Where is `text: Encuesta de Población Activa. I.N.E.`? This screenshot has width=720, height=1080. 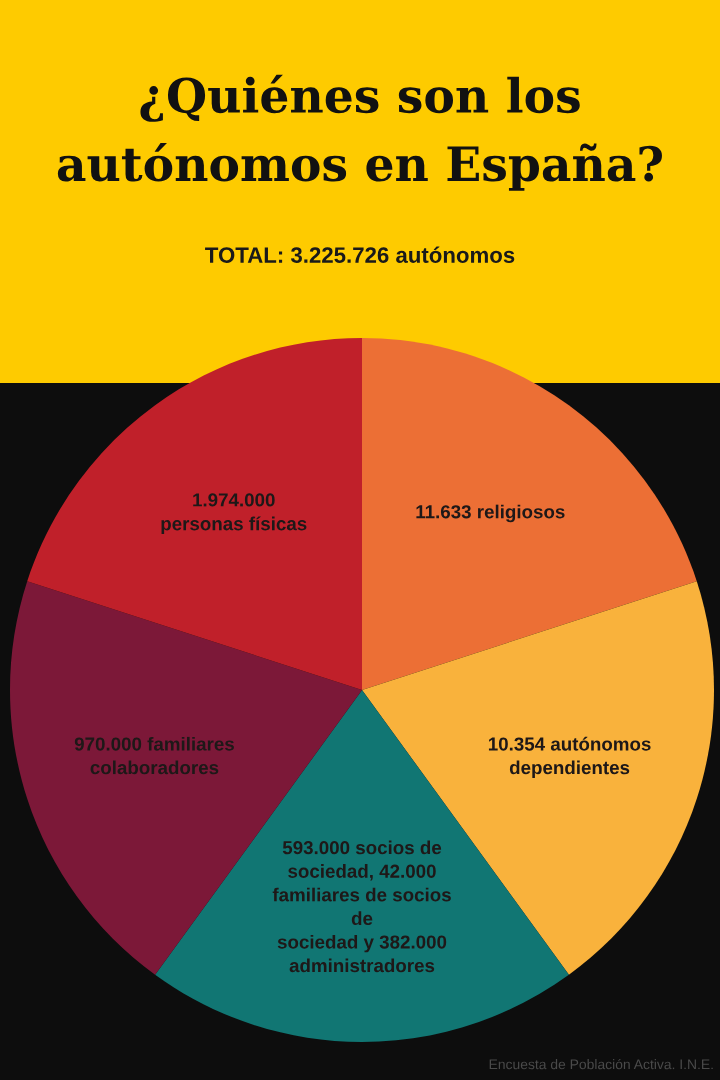
text: Encuesta de Población Activa. I.N.E. is located at coordinates (601, 1064).